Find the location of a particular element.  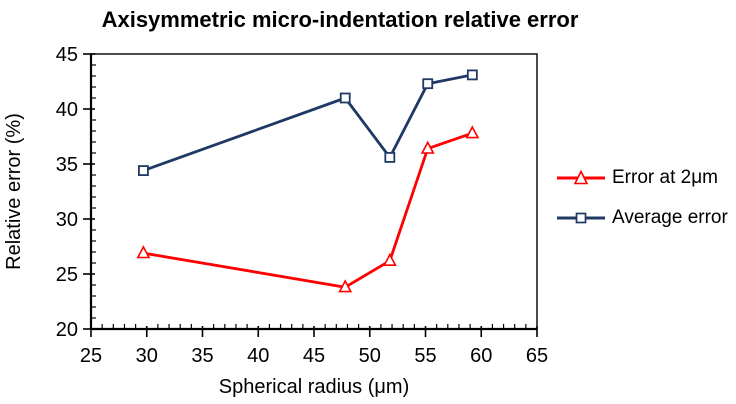

legend-item-error-at-2um: Error at 2μm is located at coordinates (642, 178).